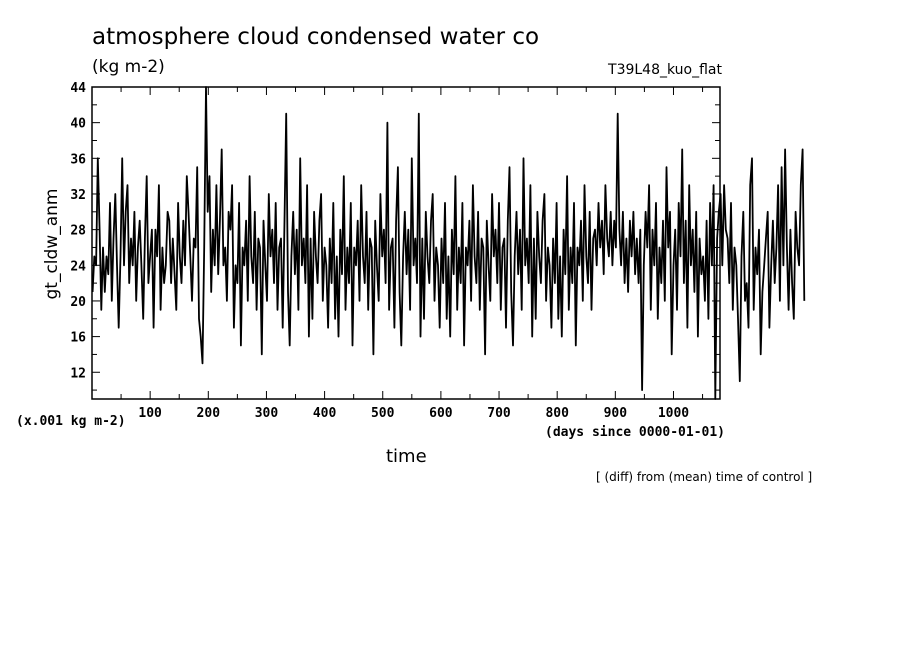 Image resolution: width=904 pixels, height=654 pixels. Describe the element at coordinates (499, 413) in the screenshot. I see `x-tick-label: 700` at that location.